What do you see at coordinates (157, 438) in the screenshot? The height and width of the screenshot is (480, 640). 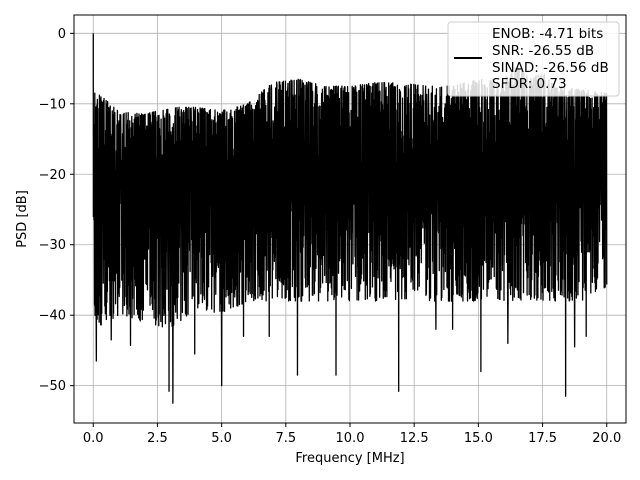 I see `x-tick-label: 2.5` at bounding box center [157, 438].